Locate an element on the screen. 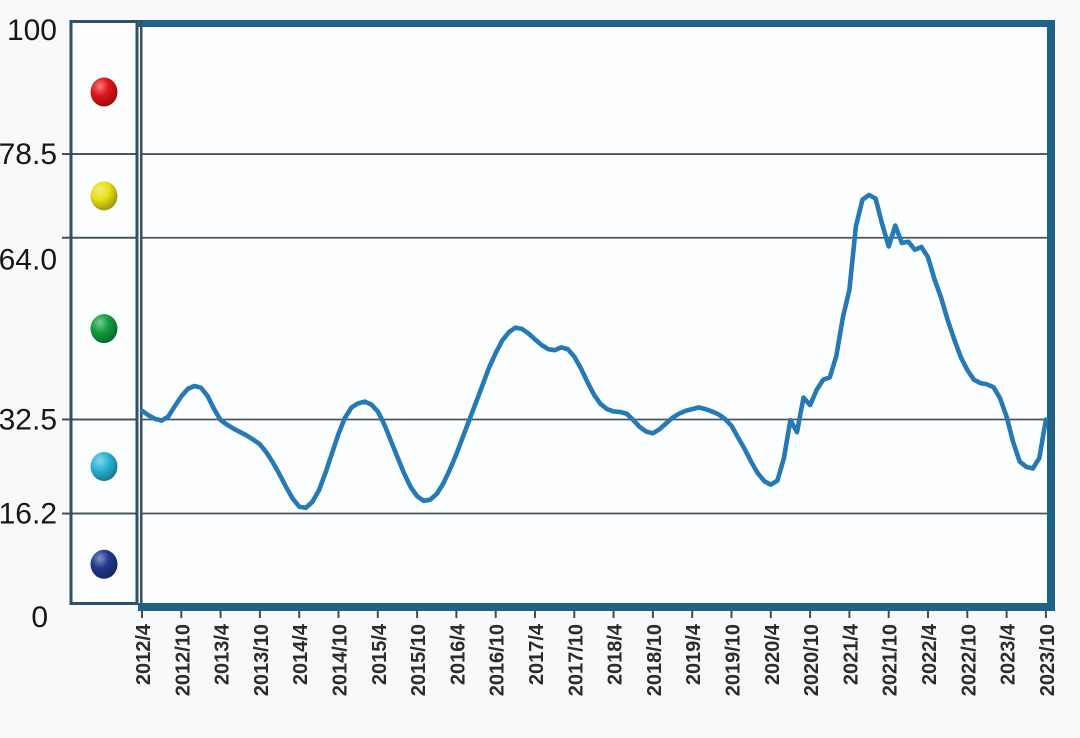 The height and width of the screenshot is (738, 1080). x-axis-label: 2022/4 is located at coordinates (930, 654).